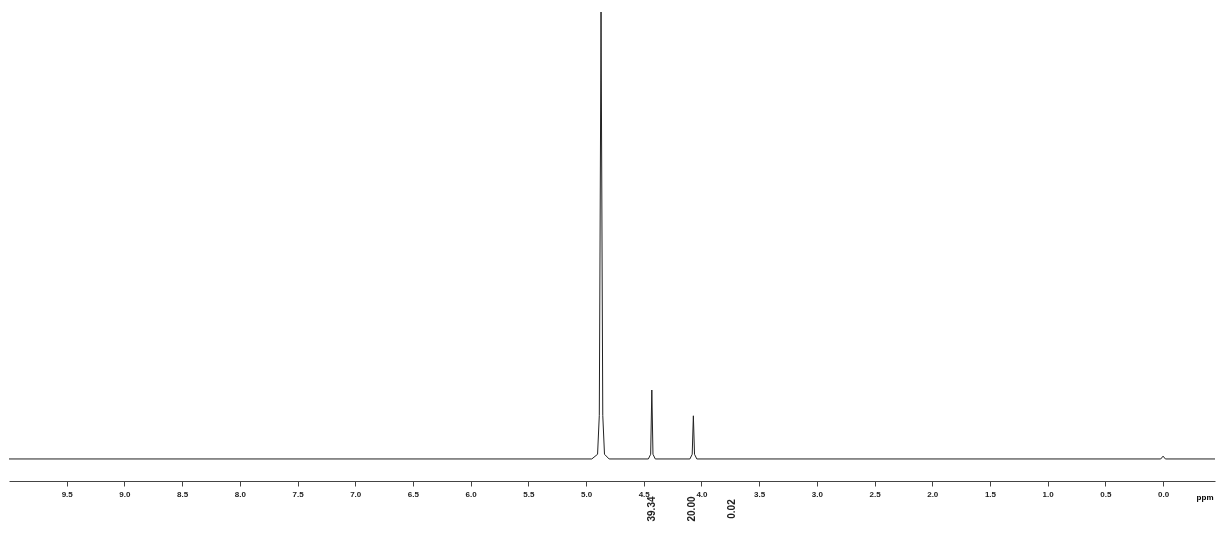 This screenshot has width=1218, height=557. I want to click on x-tick-label: 7.0, so click(356, 494).